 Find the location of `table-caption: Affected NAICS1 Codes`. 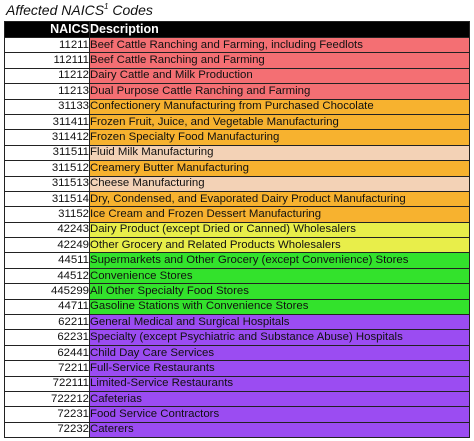

table-caption: Affected NAICS1 Codes is located at coordinates (79, 10).